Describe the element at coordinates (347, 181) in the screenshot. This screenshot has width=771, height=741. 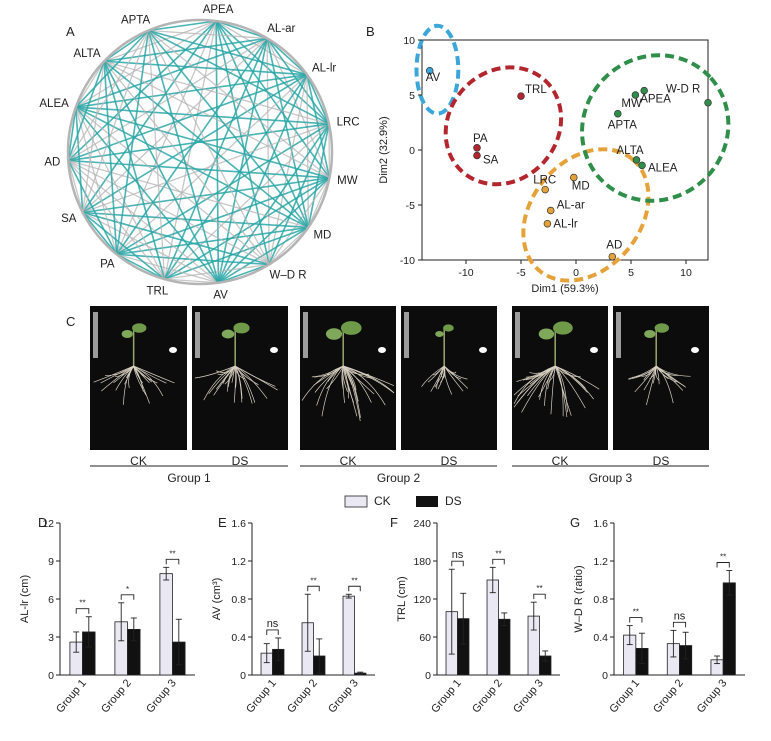
I see `network-node-label: MW` at that location.